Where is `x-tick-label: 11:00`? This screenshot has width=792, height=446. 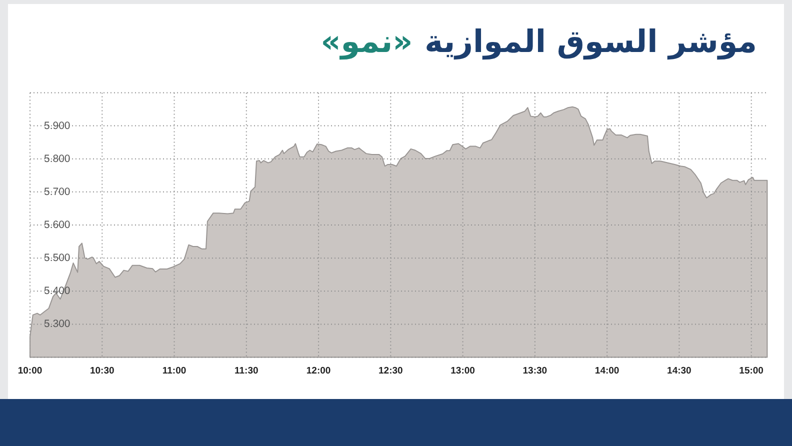 x-tick-label: 11:00 is located at coordinates (174, 371).